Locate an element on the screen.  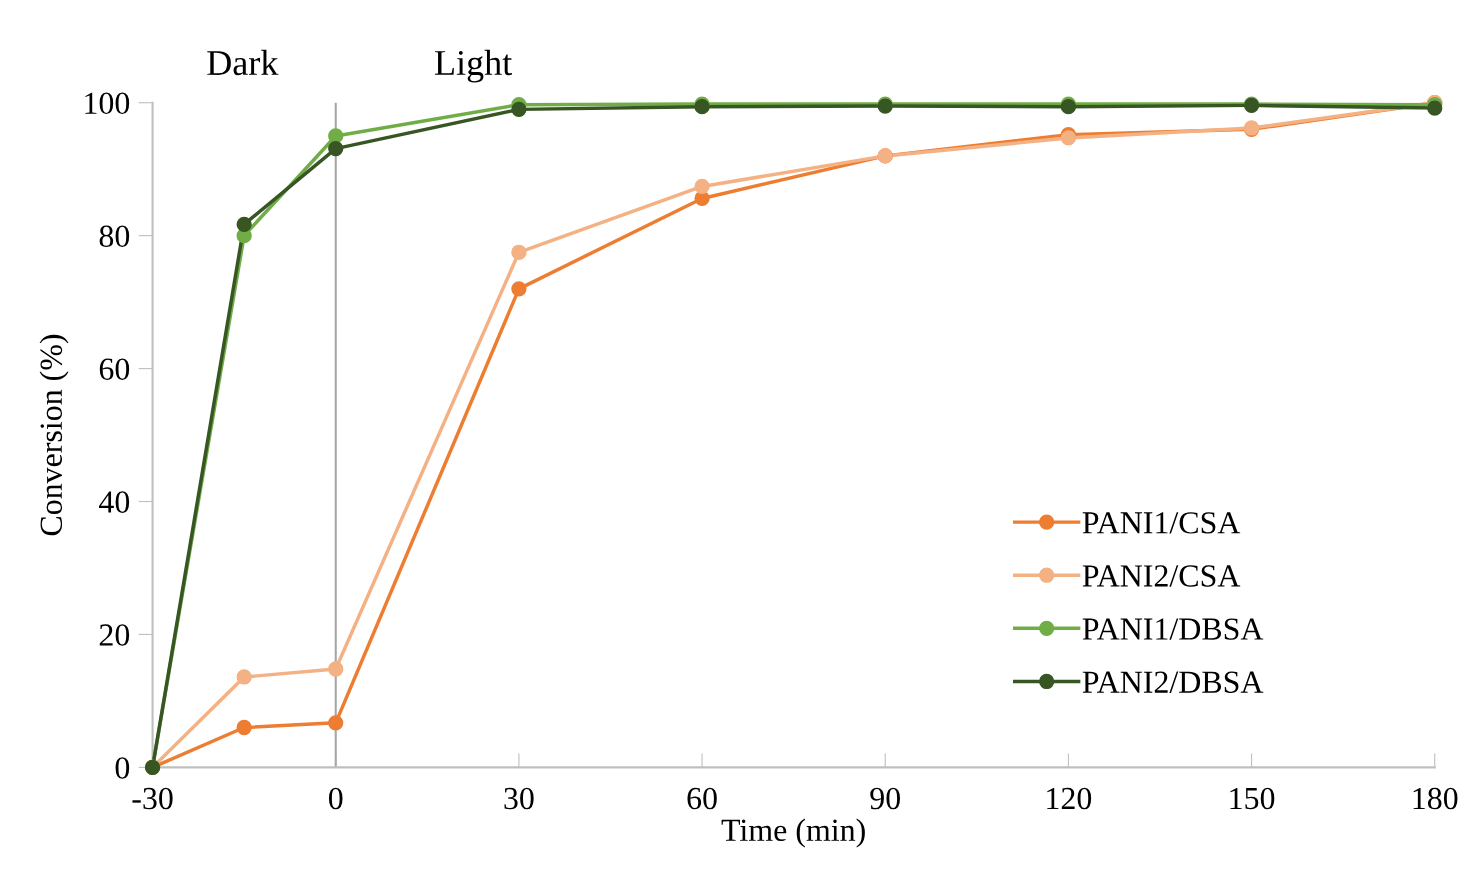
y-tick-label: 0 is located at coordinates (122, 768).